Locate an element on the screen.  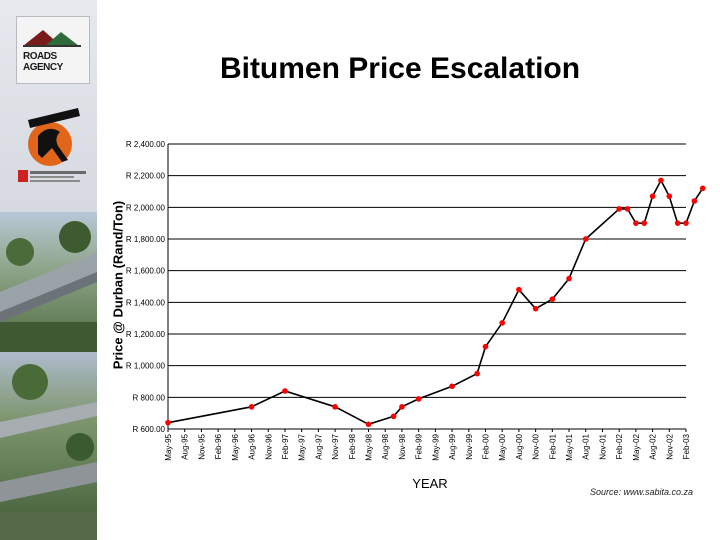
y-tick-label: R 1,800.00 is located at coordinates (146, 239).